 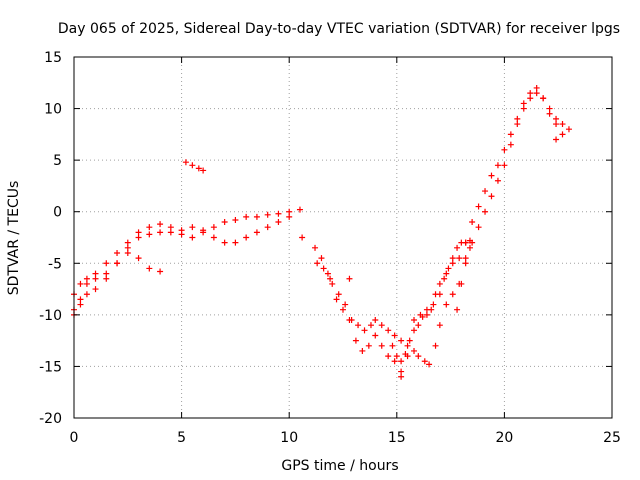 What do you see at coordinates (50, 367) in the screenshot?
I see `y-tick-label: -15` at bounding box center [50, 367].